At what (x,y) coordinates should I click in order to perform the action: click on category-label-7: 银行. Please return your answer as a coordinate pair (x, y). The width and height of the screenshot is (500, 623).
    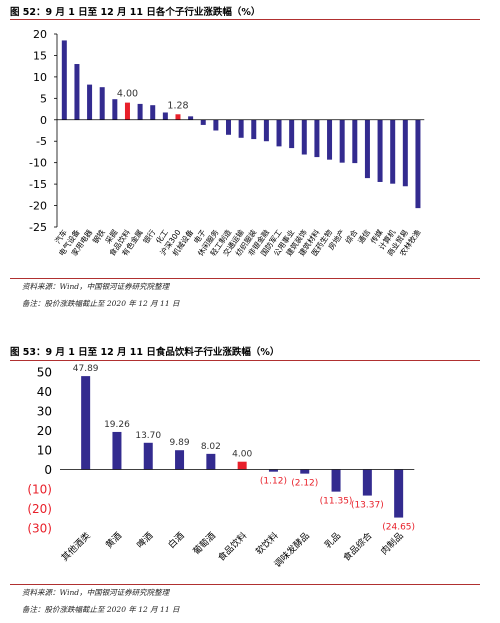
    Looking at the image, I should click on (149, 236).